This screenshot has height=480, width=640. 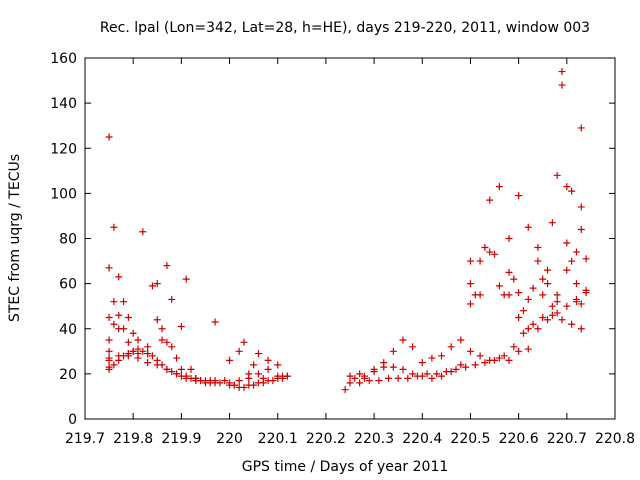 What do you see at coordinates (229, 439) in the screenshot?
I see `x-tick-label: 220` at bounding box center [229, 439].